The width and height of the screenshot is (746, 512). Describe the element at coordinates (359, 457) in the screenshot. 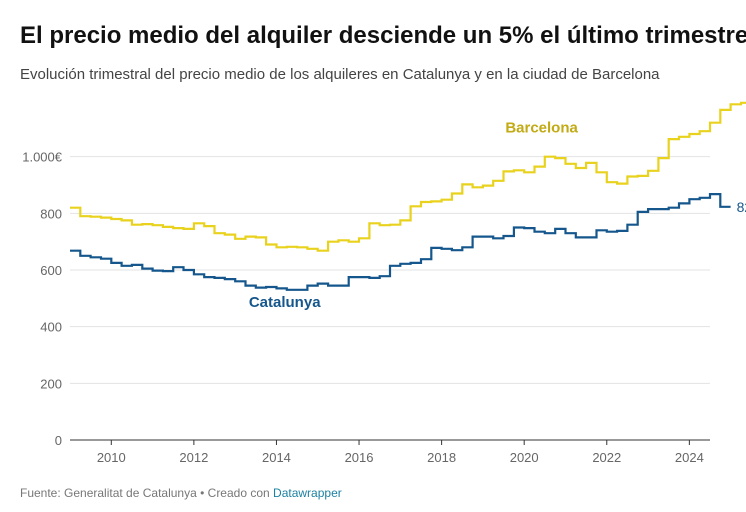

I see `x-tick-label: 2016` at that location.